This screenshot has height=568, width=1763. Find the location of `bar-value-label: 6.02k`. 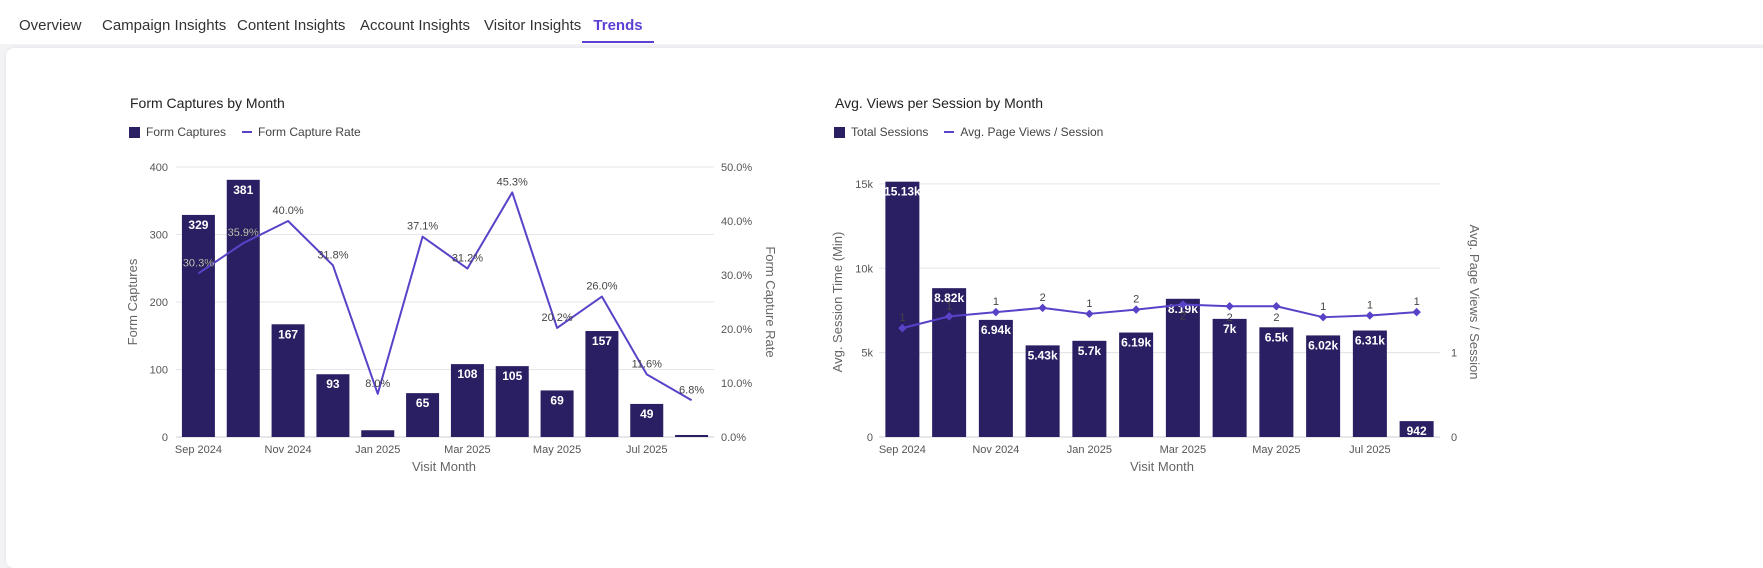

bar-value-label: 6.02k is located at coordinates (1323, 345).